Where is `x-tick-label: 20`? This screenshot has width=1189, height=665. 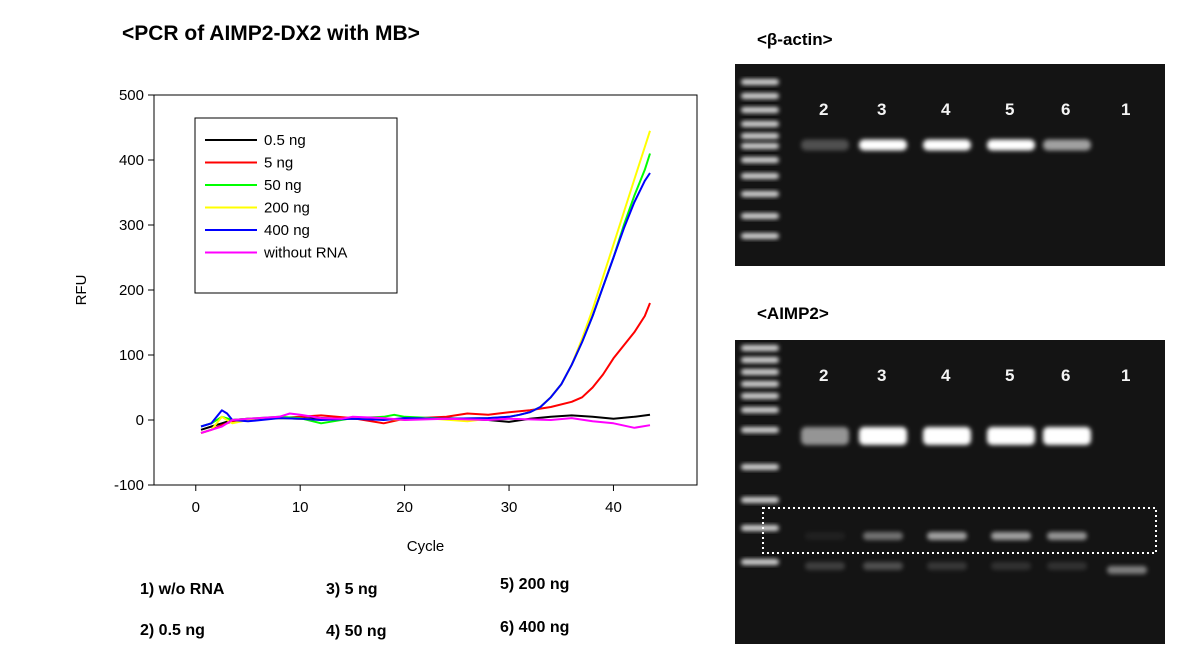
x-tick-label: 20 is located at coordinates (404, 507).